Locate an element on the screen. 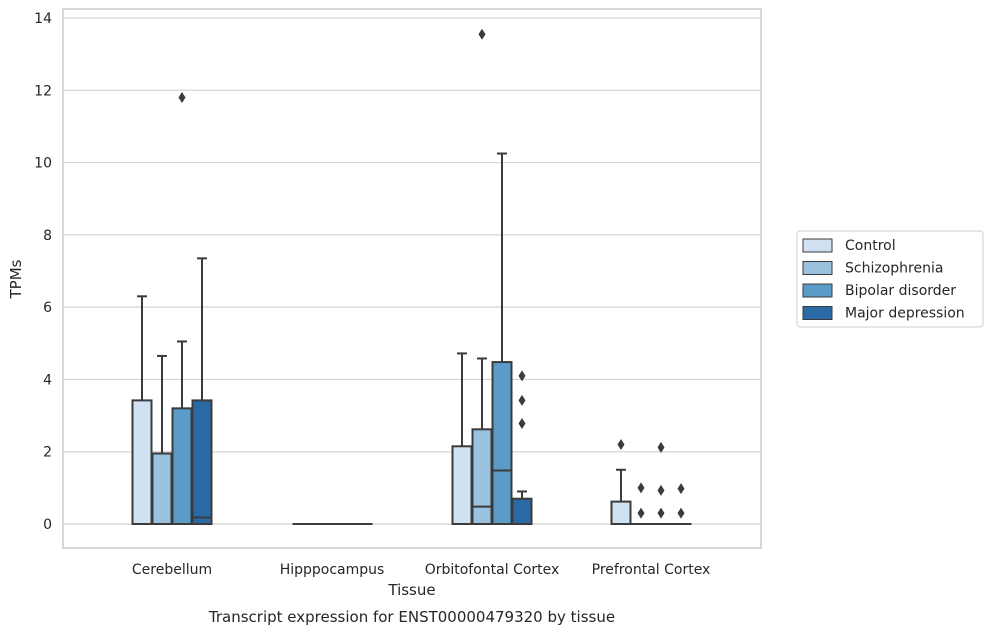 The height and width of the screenshot is (634, 992). y-tick-label: 6 is located at coordinates (47, 308).